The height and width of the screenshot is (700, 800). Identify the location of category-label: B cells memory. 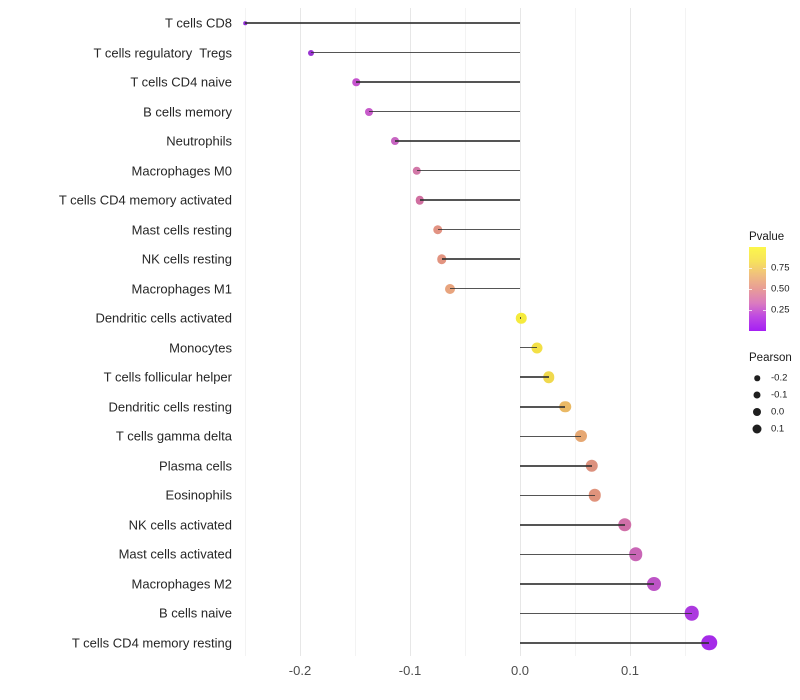
(187, 112).